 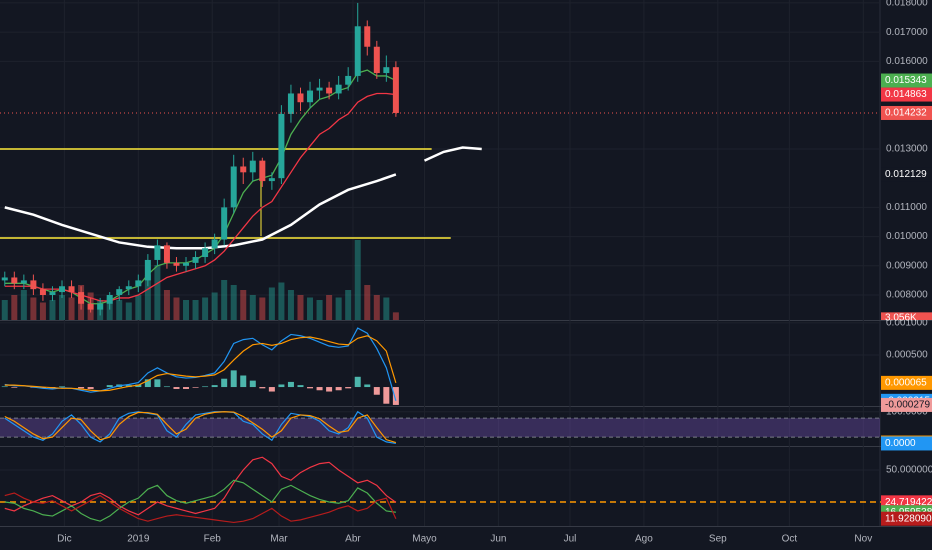 What do you see at coordinates (909, 470) in the screenshot?
I see `y-tick-label: 50.000000` at bounding box center [909, 470].